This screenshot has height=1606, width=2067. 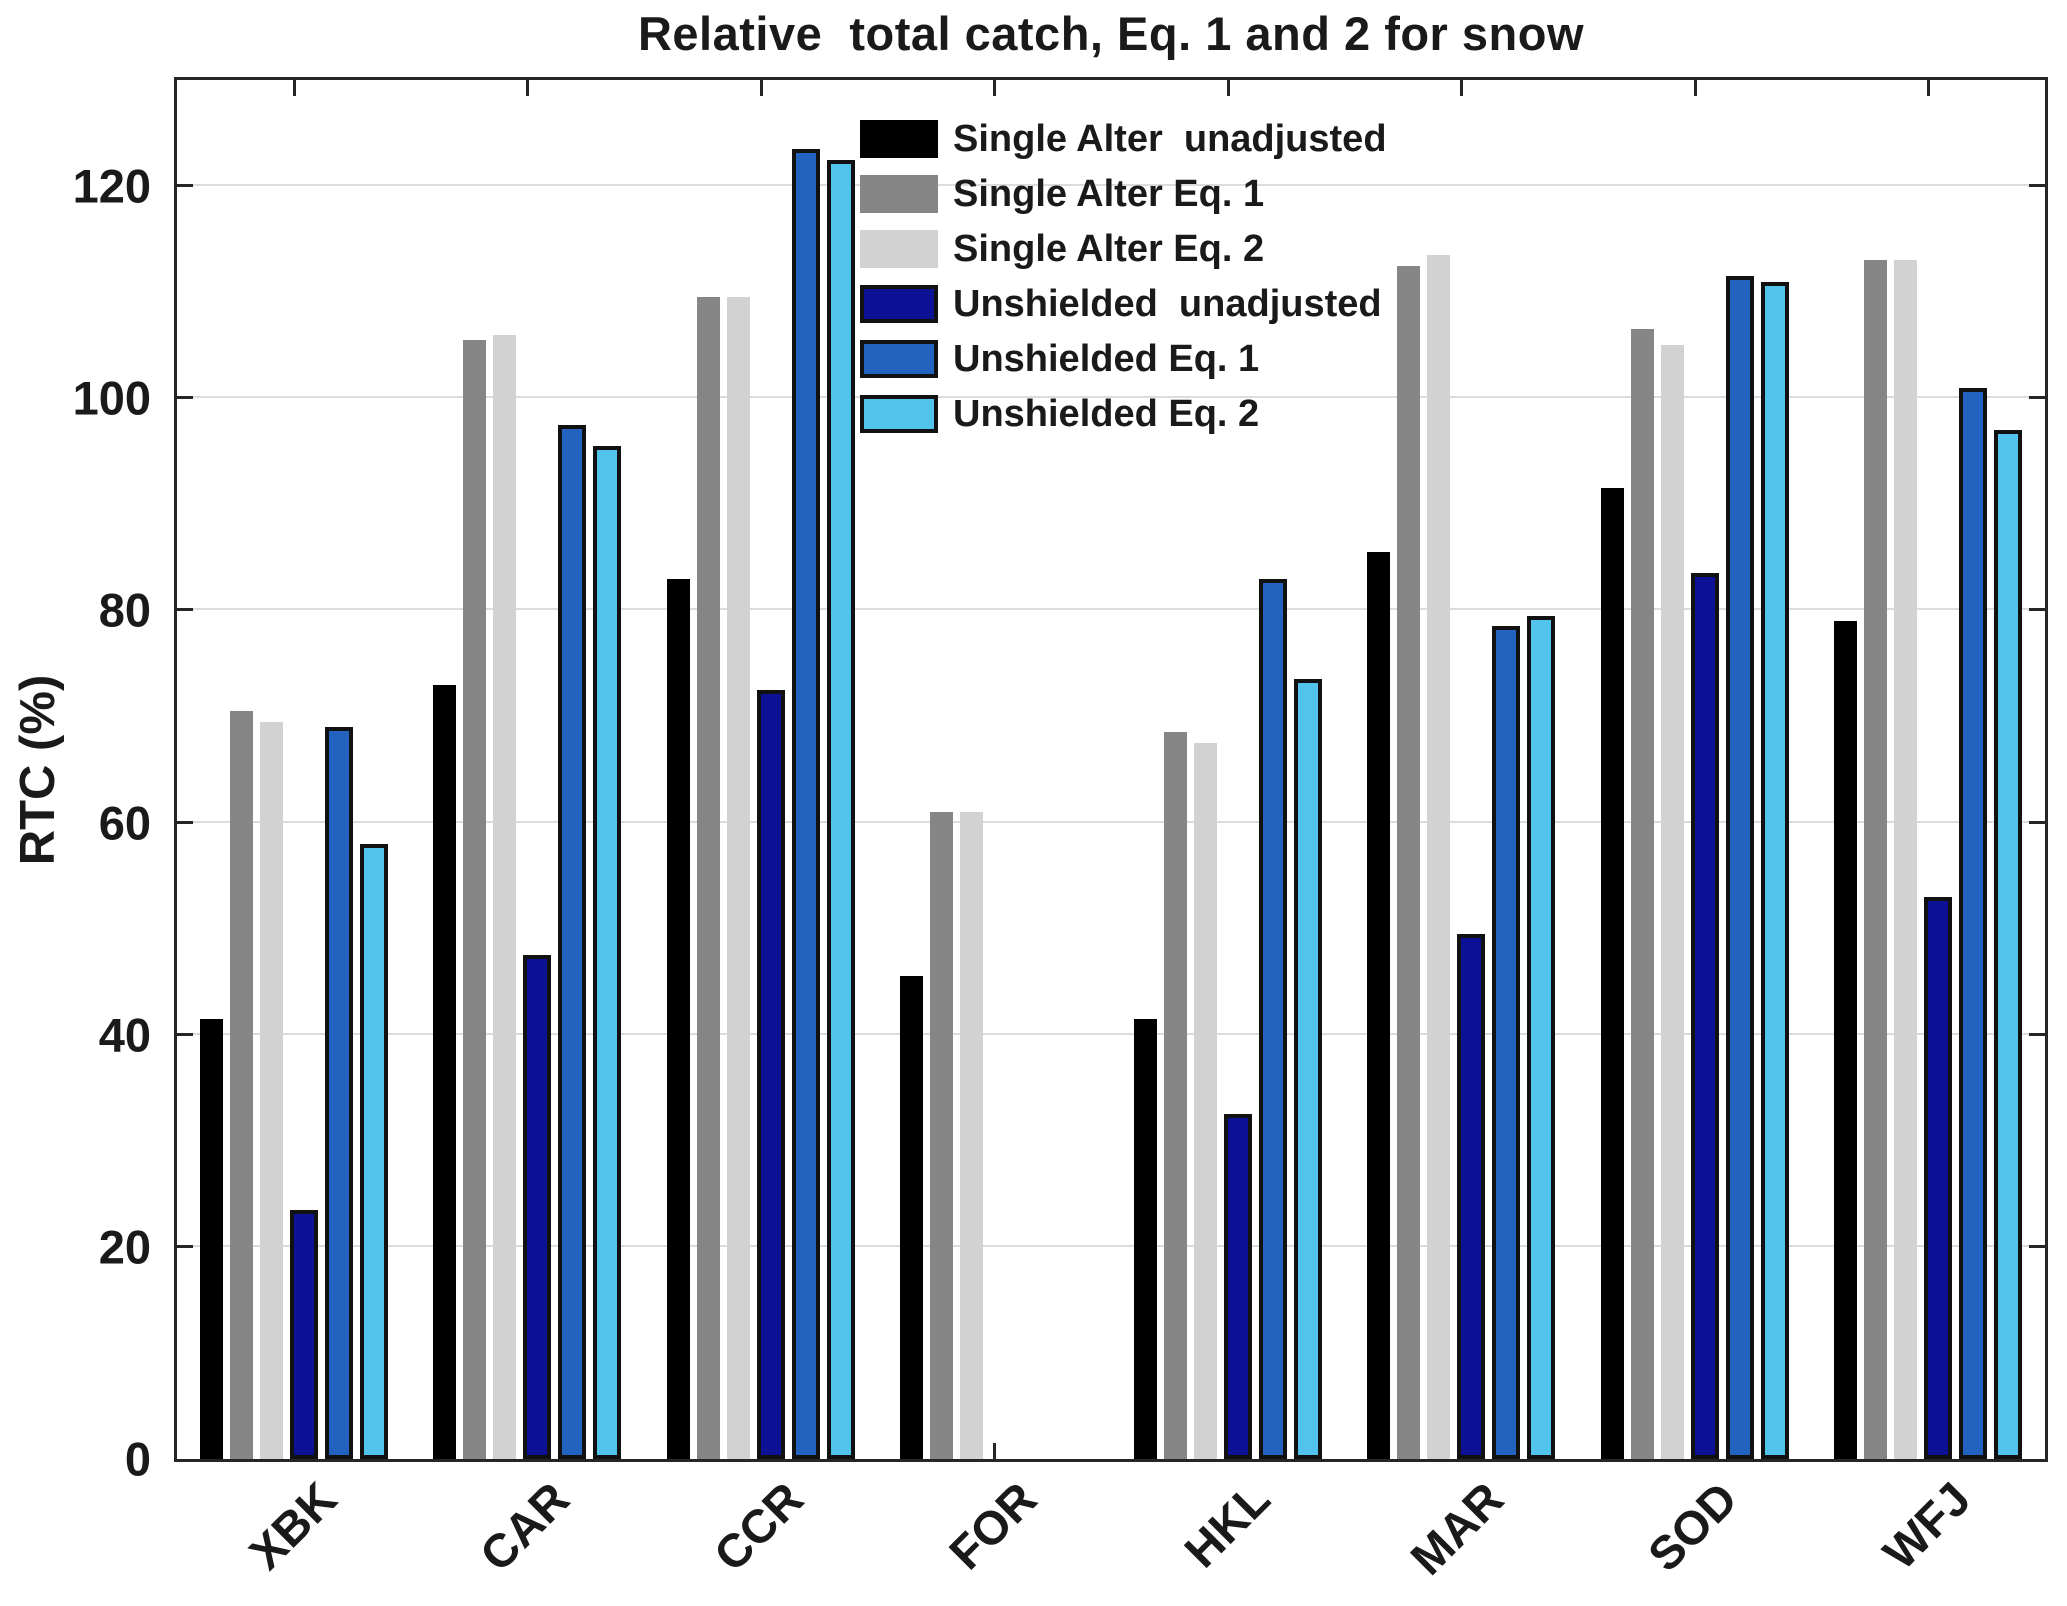 What do you see at coordinates (1227, 1524) in the screenshot?
I see `x-tick-label: HKL` at bounding box center [1227, 1524].